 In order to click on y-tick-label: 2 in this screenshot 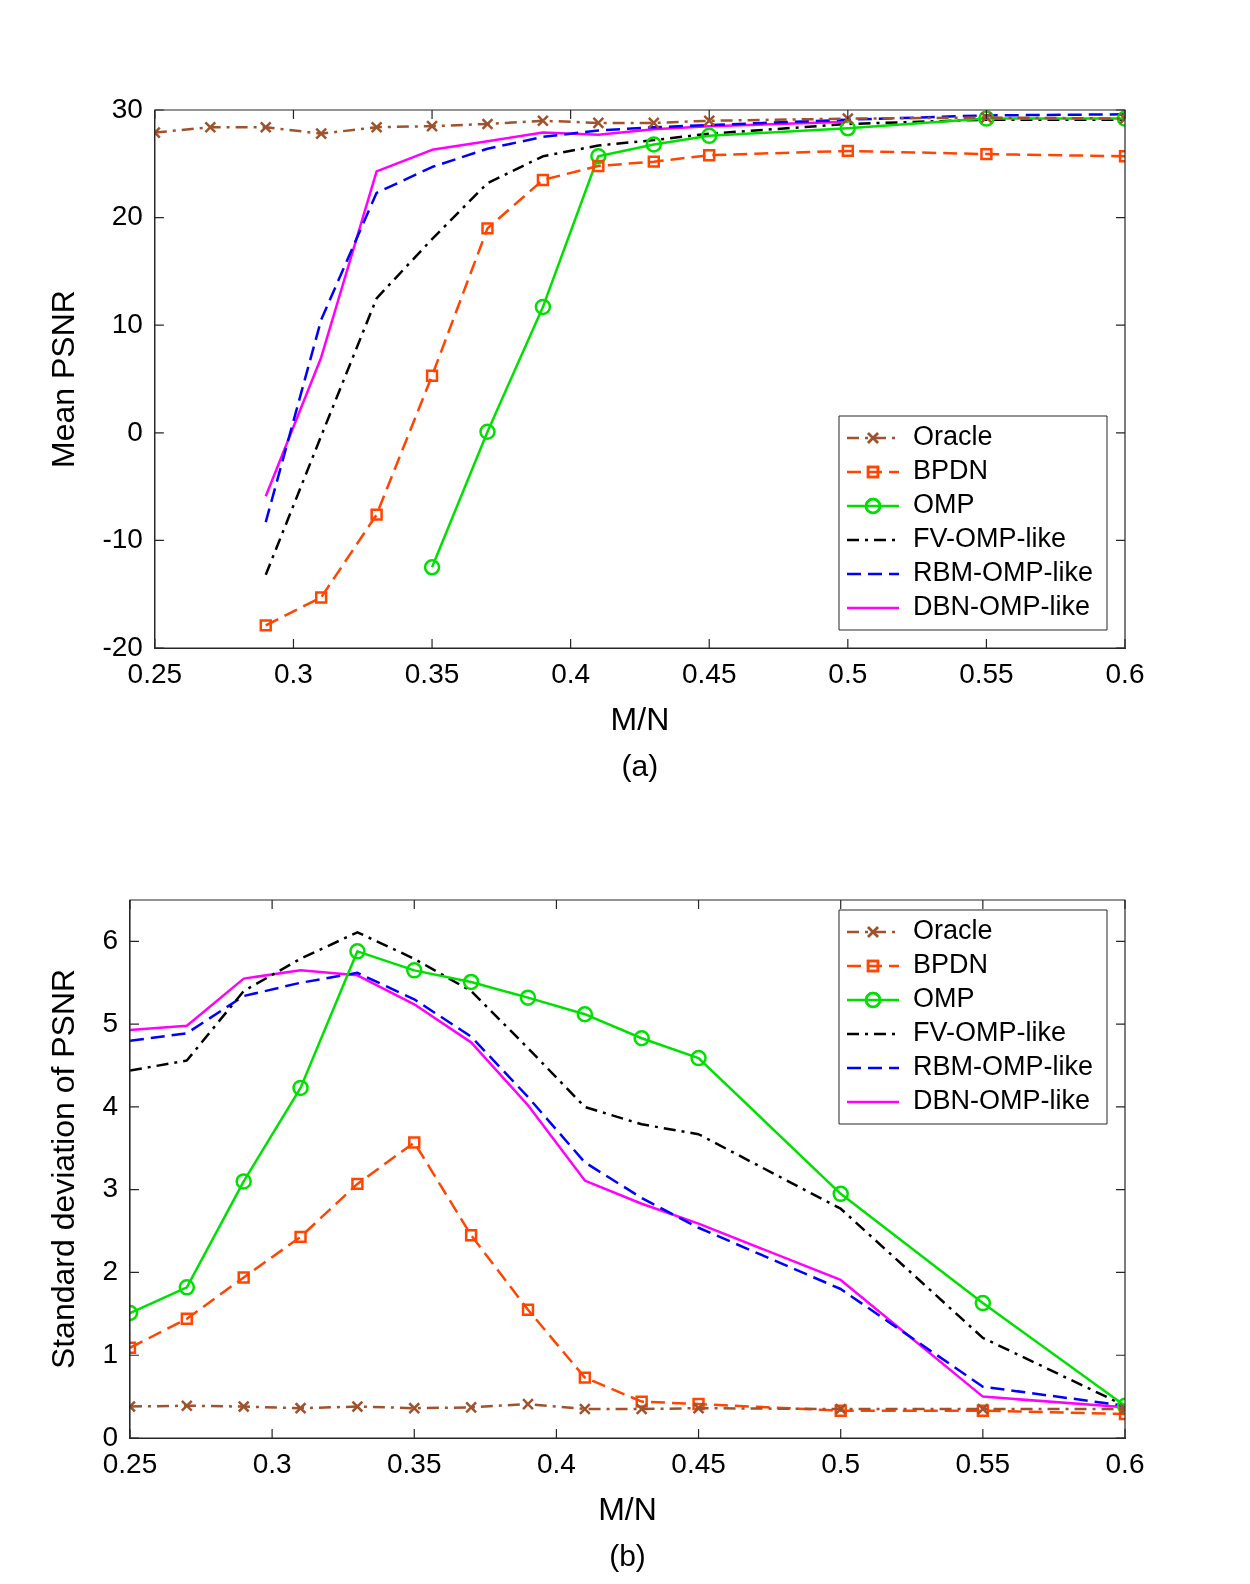, I will do `click(110, 1271)`.